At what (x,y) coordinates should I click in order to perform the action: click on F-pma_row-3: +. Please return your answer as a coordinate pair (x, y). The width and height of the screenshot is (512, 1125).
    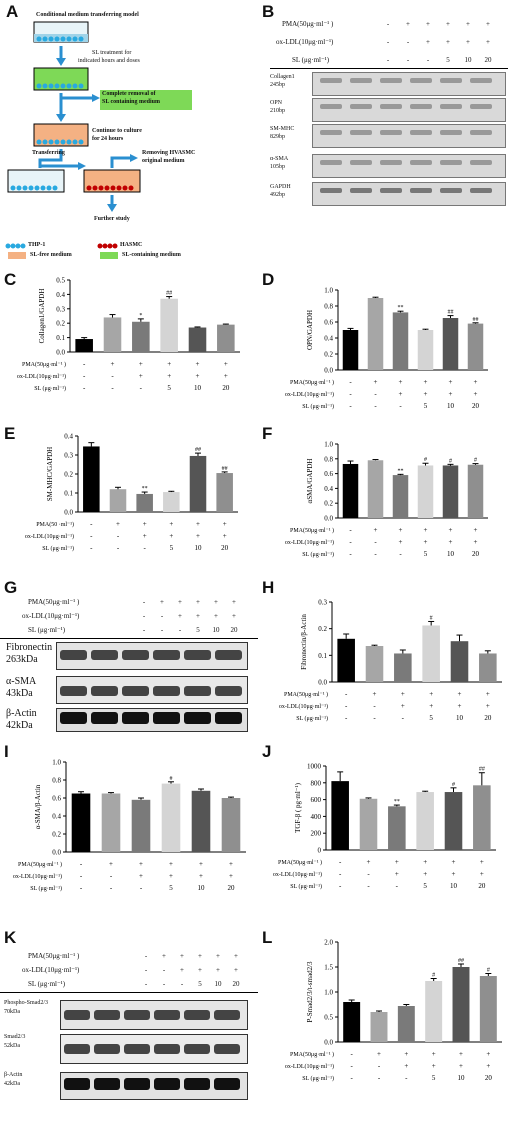
    Looking at the image, I should click on (426, 530).